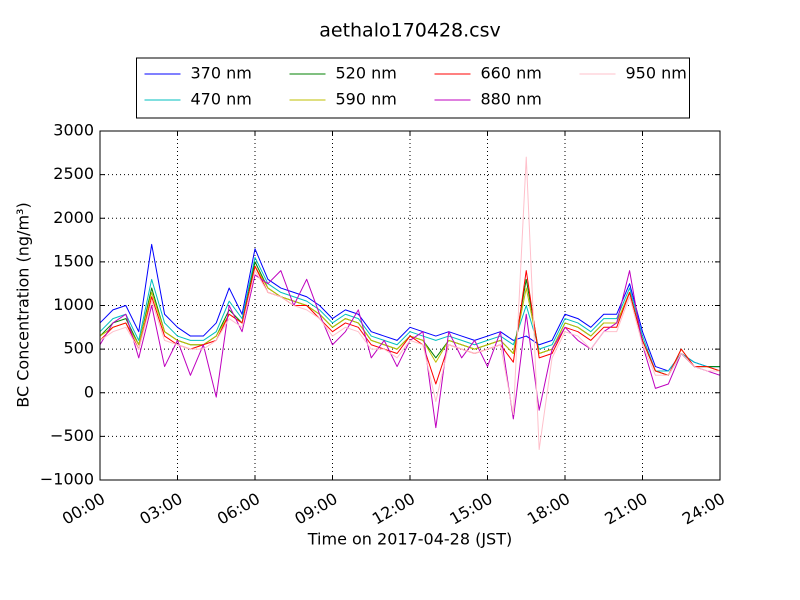  Describe the element at coordinates (410, 31) in the screenshot. I see `chart-title: aethalo170428.csv` at that location.